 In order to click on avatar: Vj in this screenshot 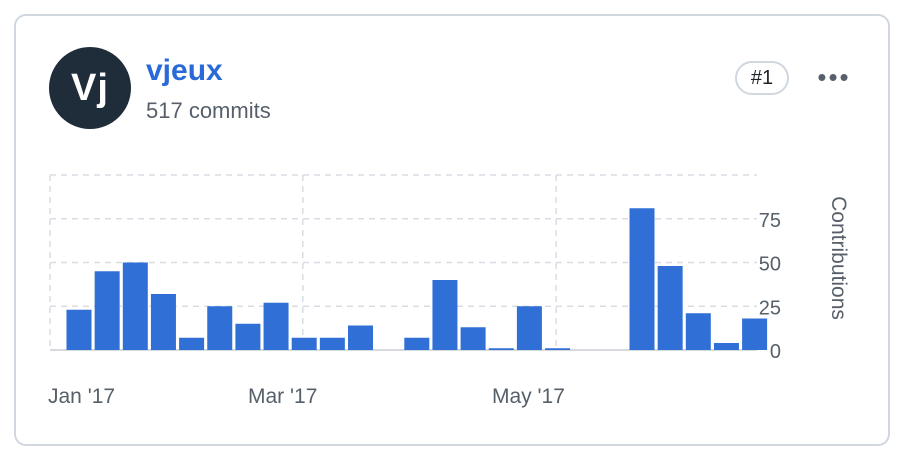, I will do `click(90, 88)`.